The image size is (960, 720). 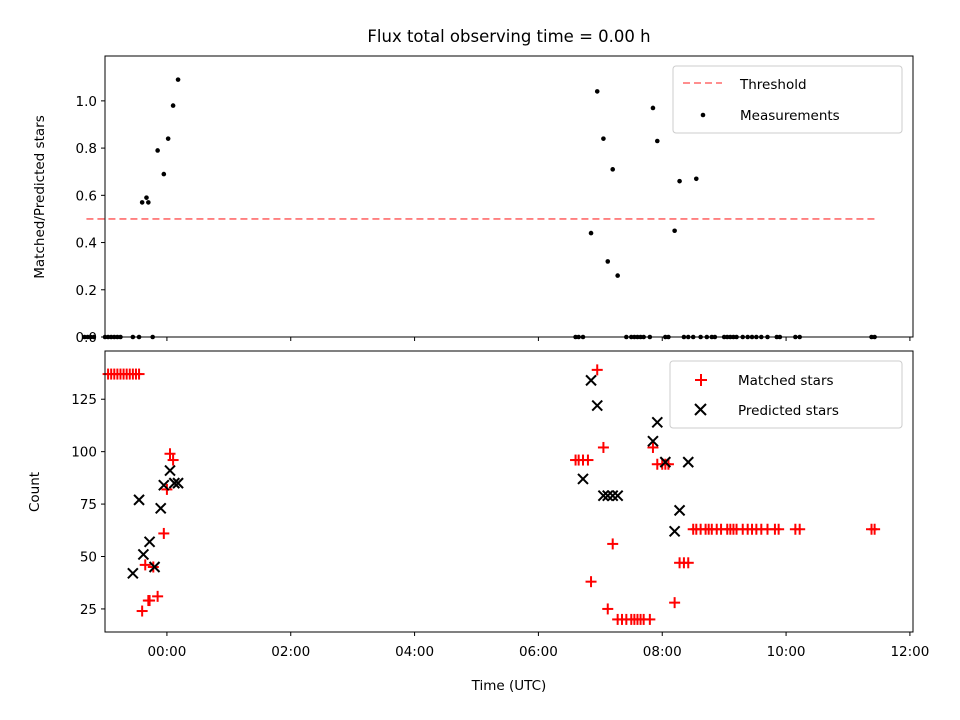 I want to click on bottom-y-tick-label: 100, so click(x=84, y=453).